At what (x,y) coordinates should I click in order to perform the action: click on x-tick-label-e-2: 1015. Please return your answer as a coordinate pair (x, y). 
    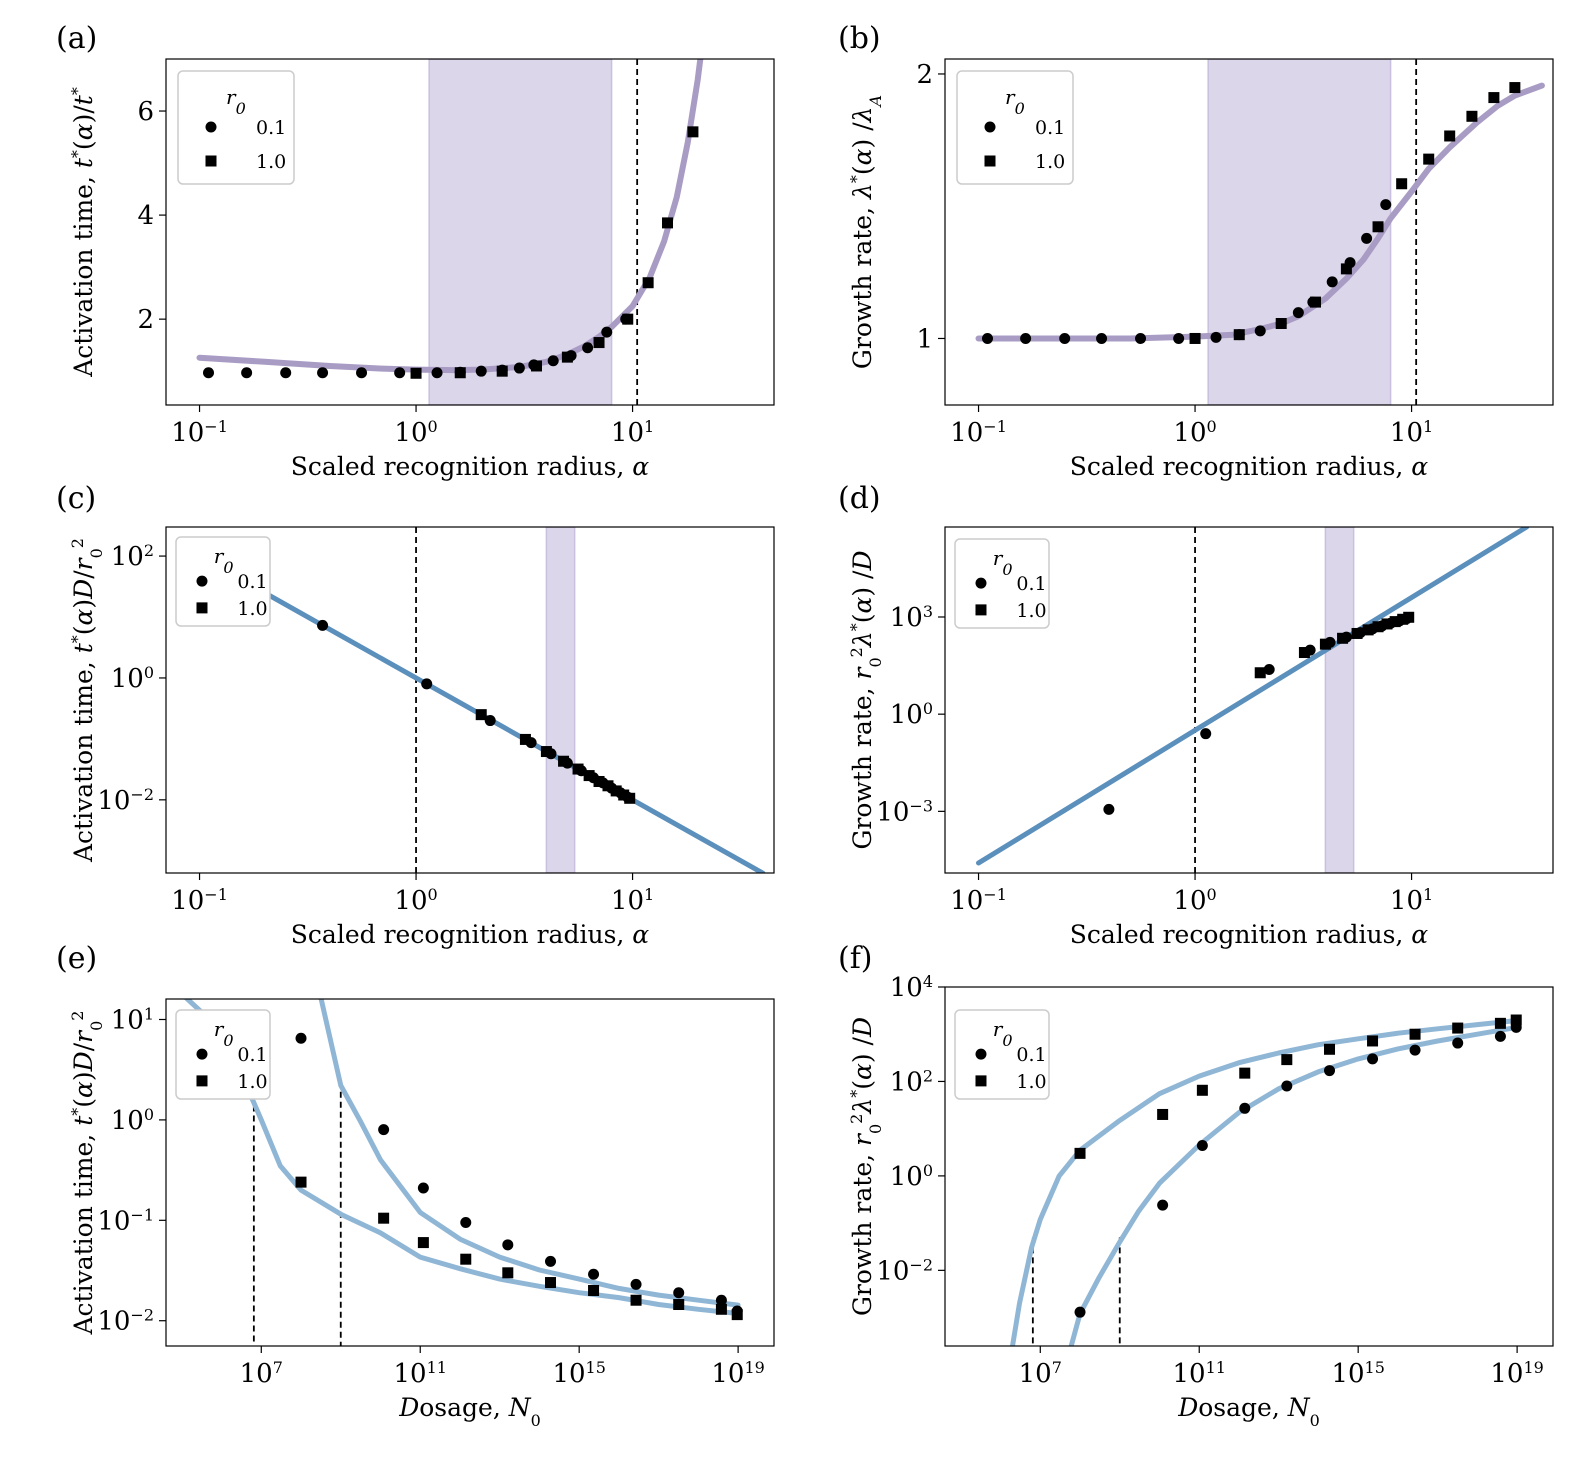
    Looking at the image, I should click on (578, 1374).